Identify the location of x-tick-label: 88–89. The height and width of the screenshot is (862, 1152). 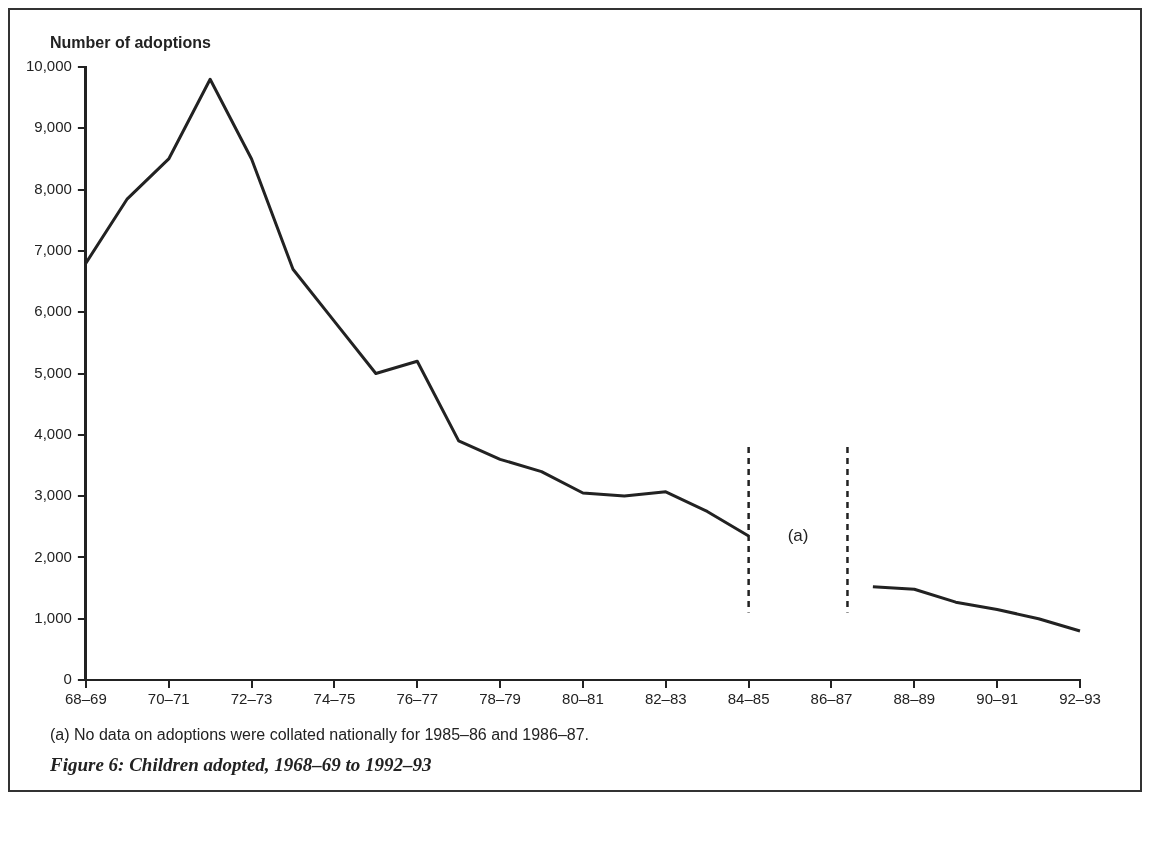
(914, 699).